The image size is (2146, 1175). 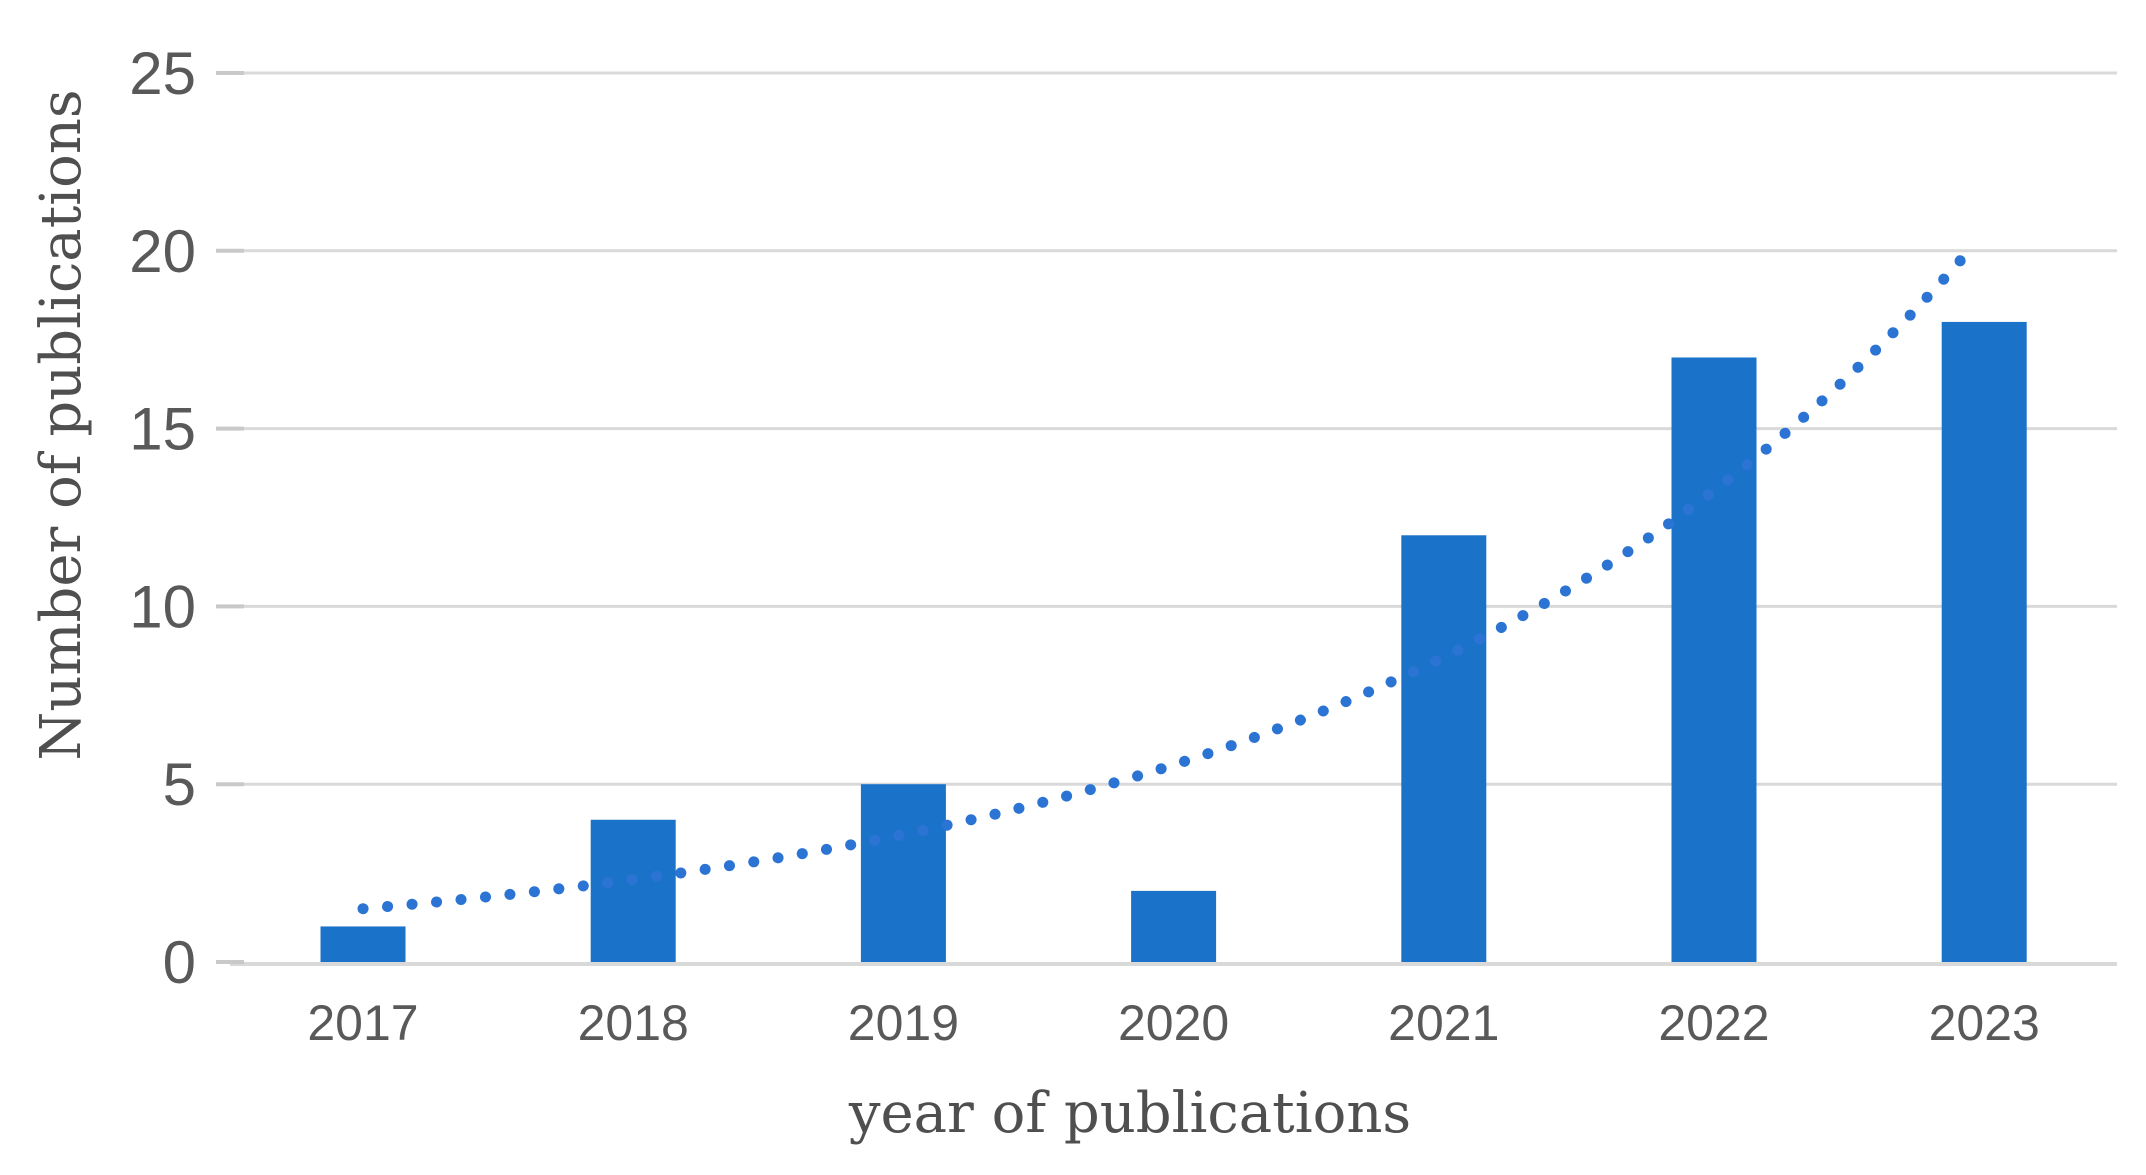 I want to click on x-tick-label-2022: 2022, so click(x=1713, y=1023).